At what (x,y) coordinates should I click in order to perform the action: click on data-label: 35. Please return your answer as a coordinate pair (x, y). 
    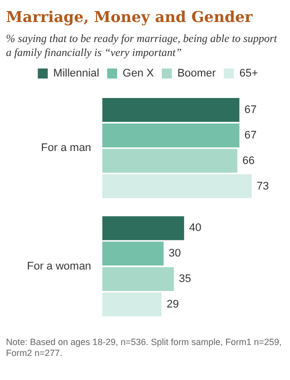
    Looking at the image, I should click on (185, 279).